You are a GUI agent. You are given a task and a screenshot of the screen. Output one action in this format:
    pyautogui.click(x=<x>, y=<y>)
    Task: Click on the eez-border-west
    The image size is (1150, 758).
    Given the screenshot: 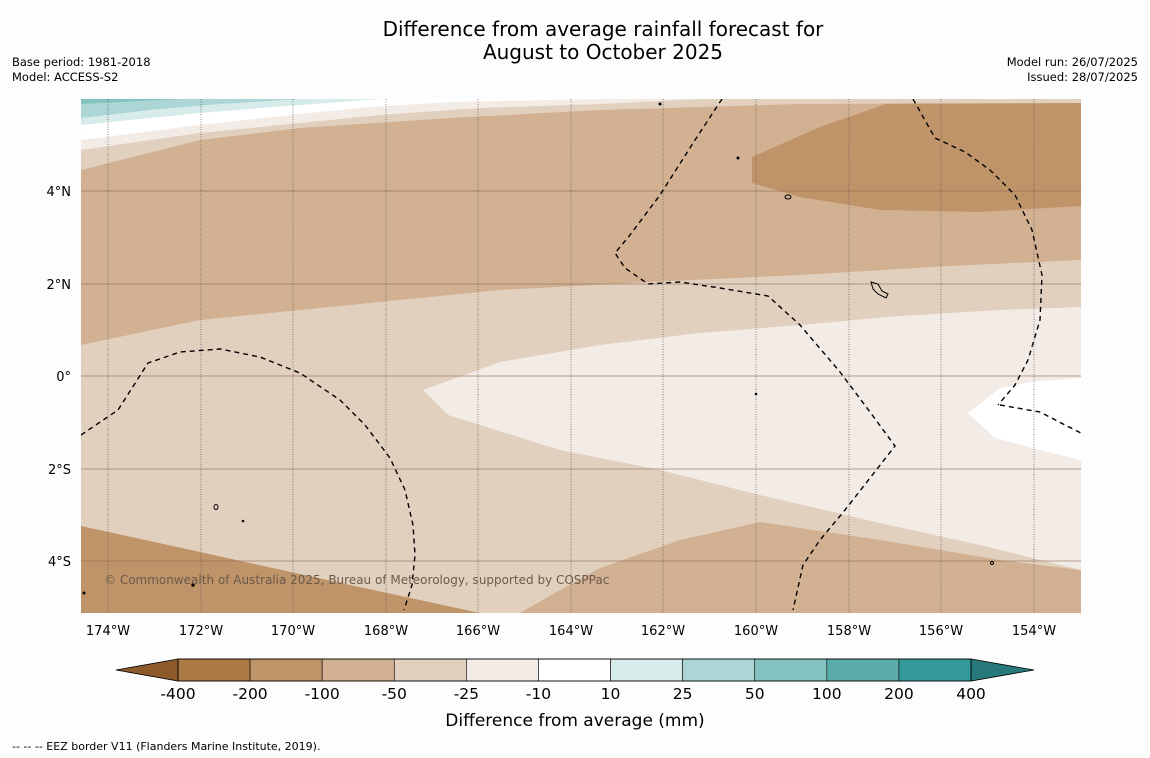 What is the action you would take?
    pyautogui.click(x=248, y=479)
    